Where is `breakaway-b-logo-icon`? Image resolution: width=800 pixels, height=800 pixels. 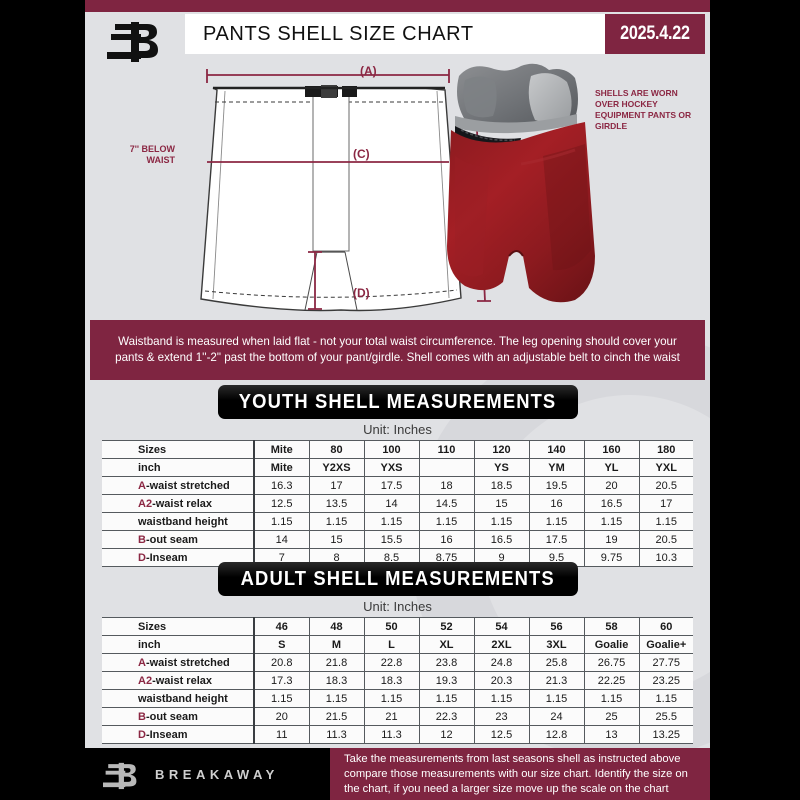
breakaway-b-logo-icon is located at coordinates (120, 776).